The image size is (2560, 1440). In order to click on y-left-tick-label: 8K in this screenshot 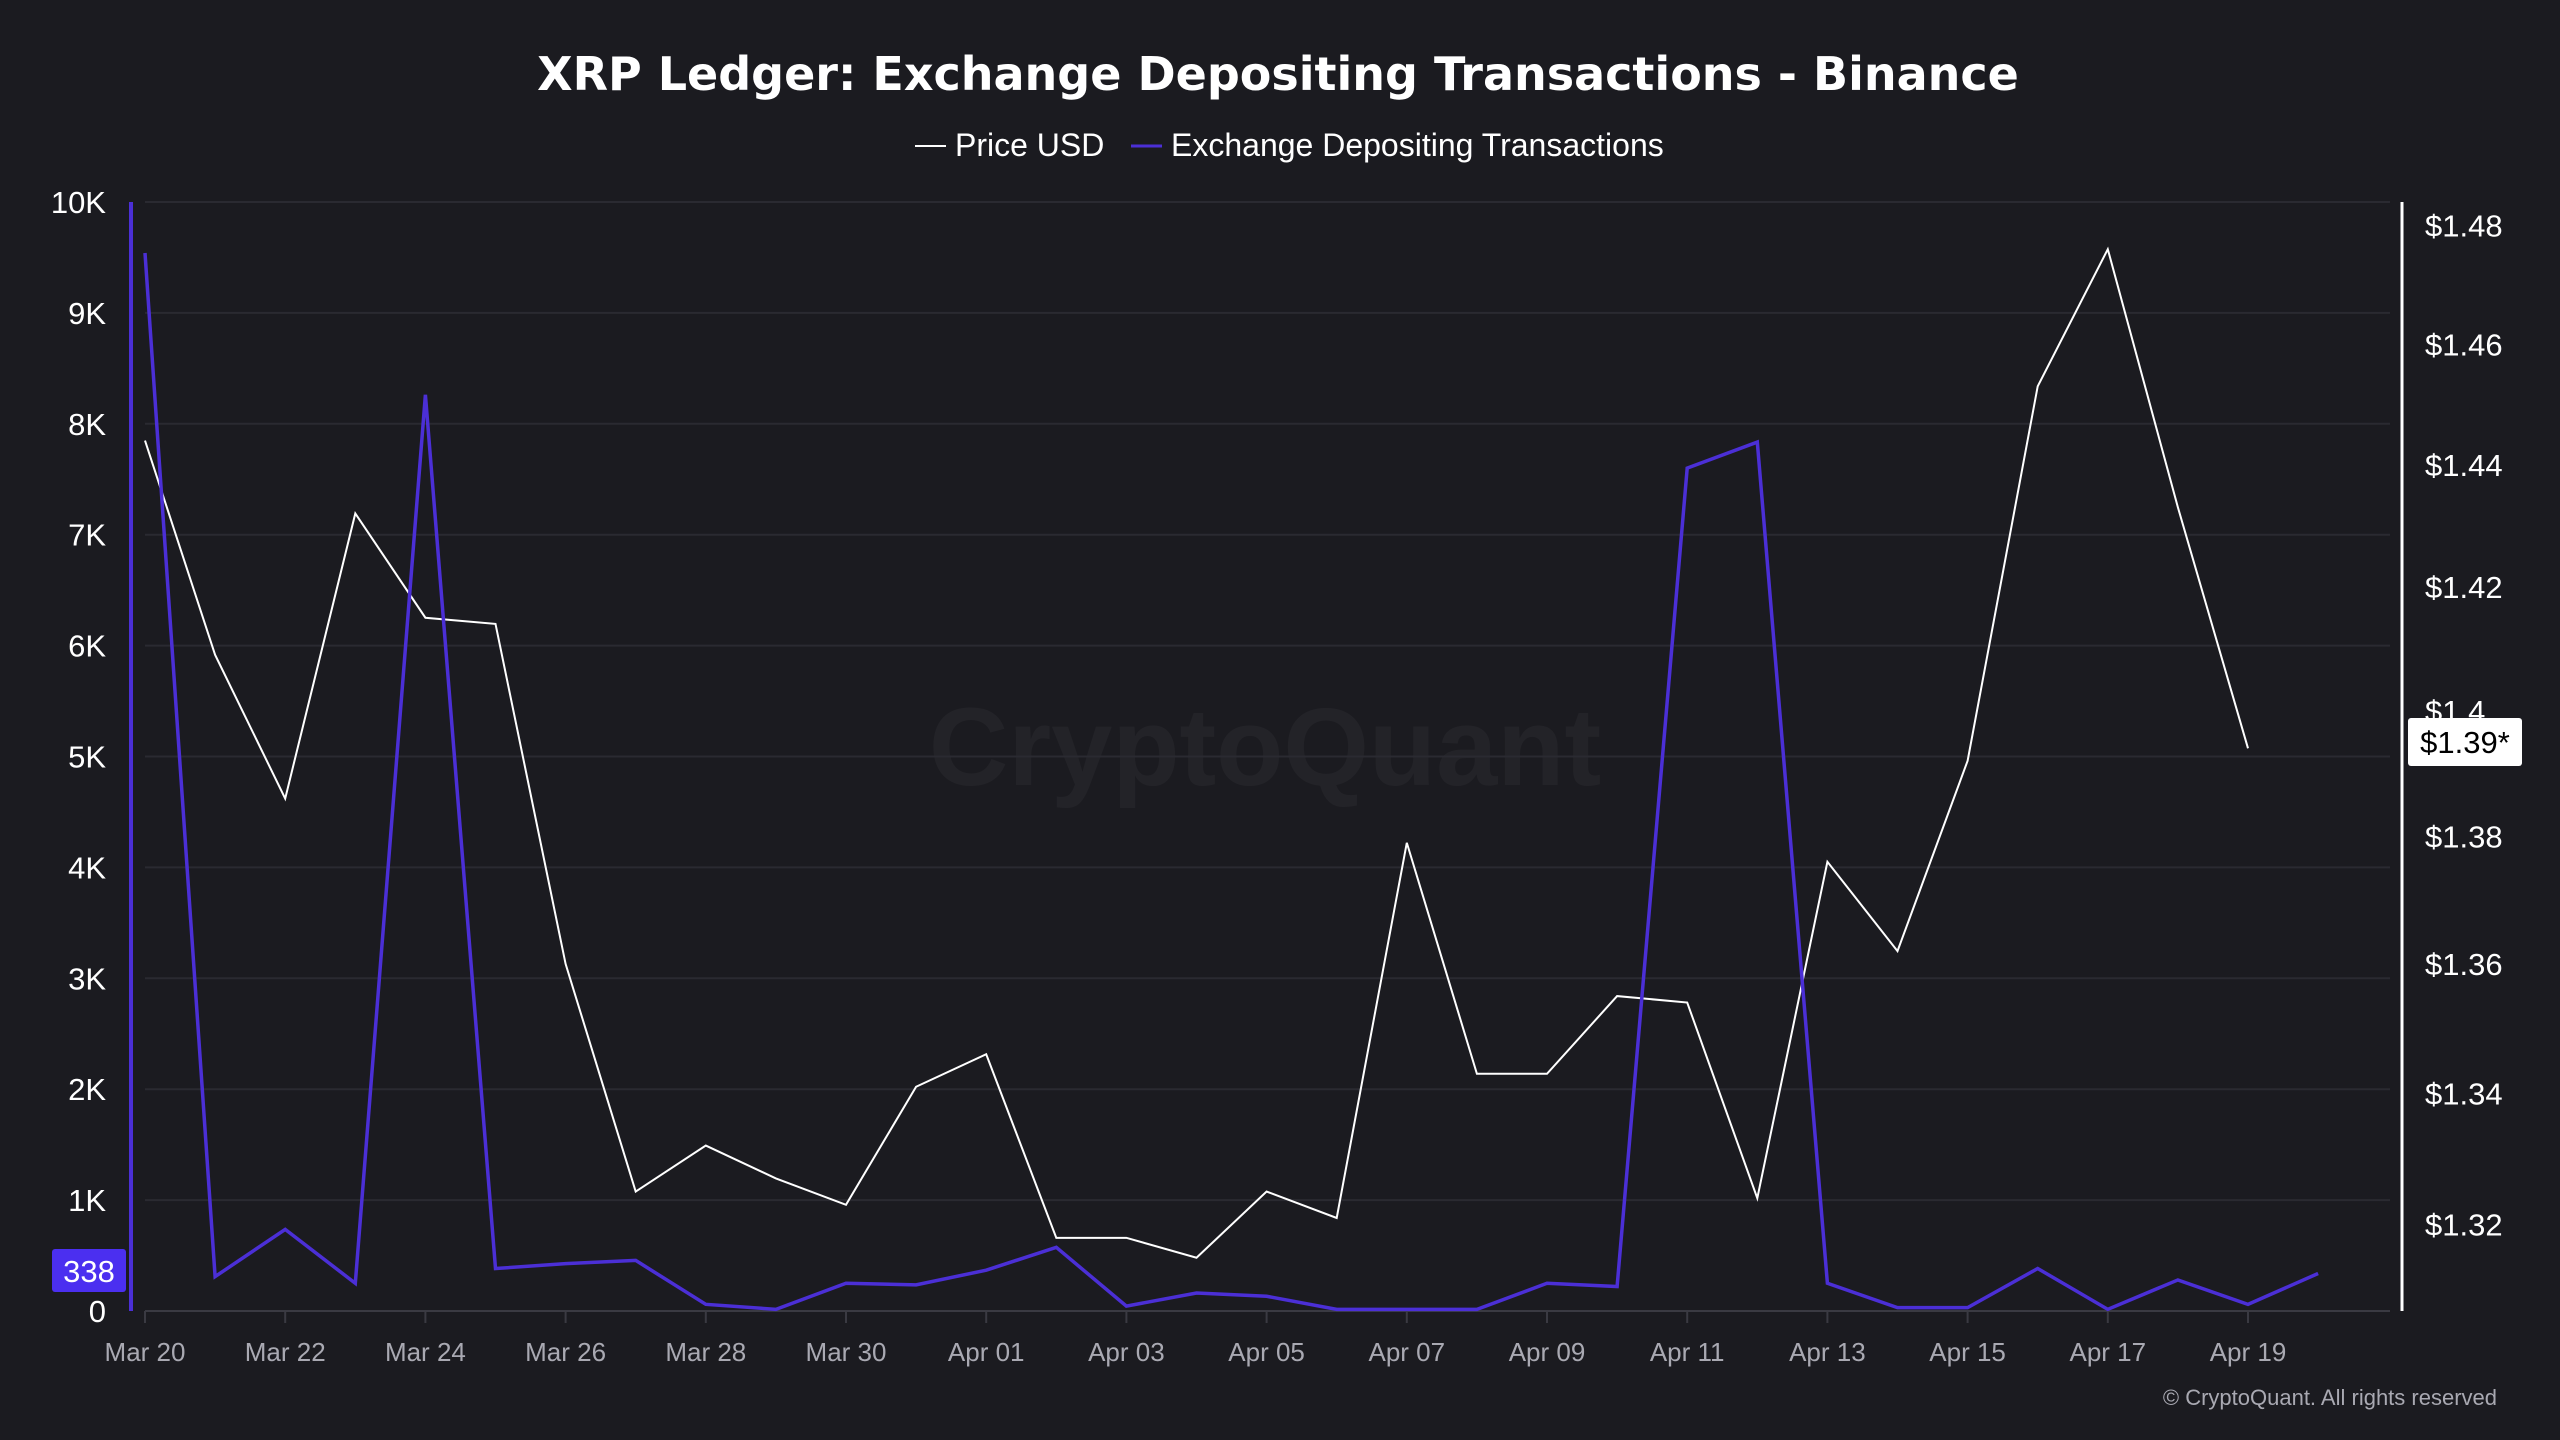, I will do `click(87, 424)`.